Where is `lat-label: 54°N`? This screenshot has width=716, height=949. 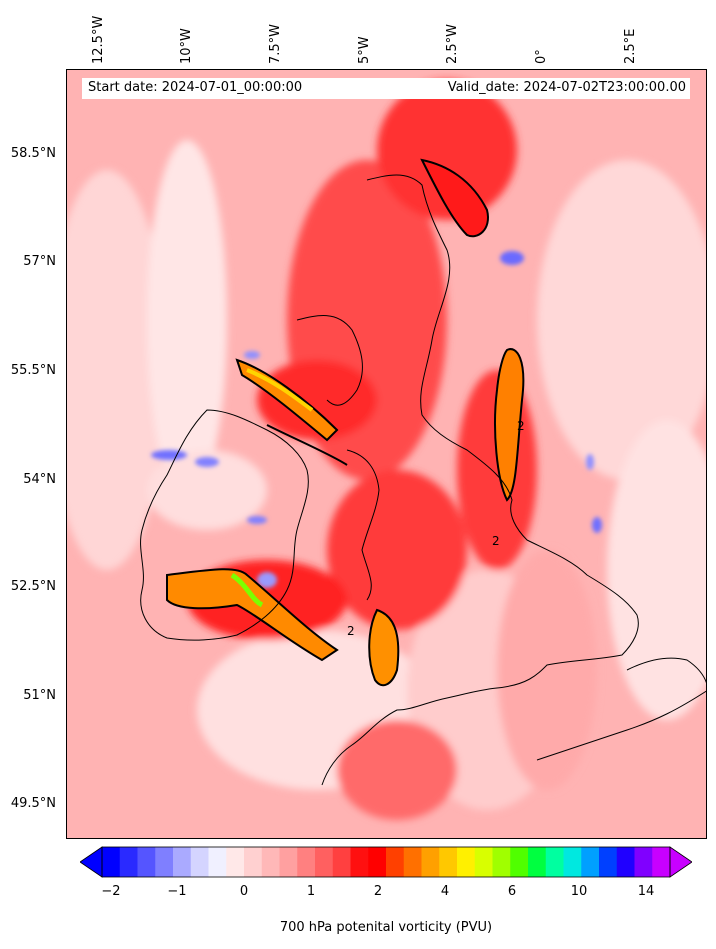 lat-label: 54°N is located at coordinates (39, 479).